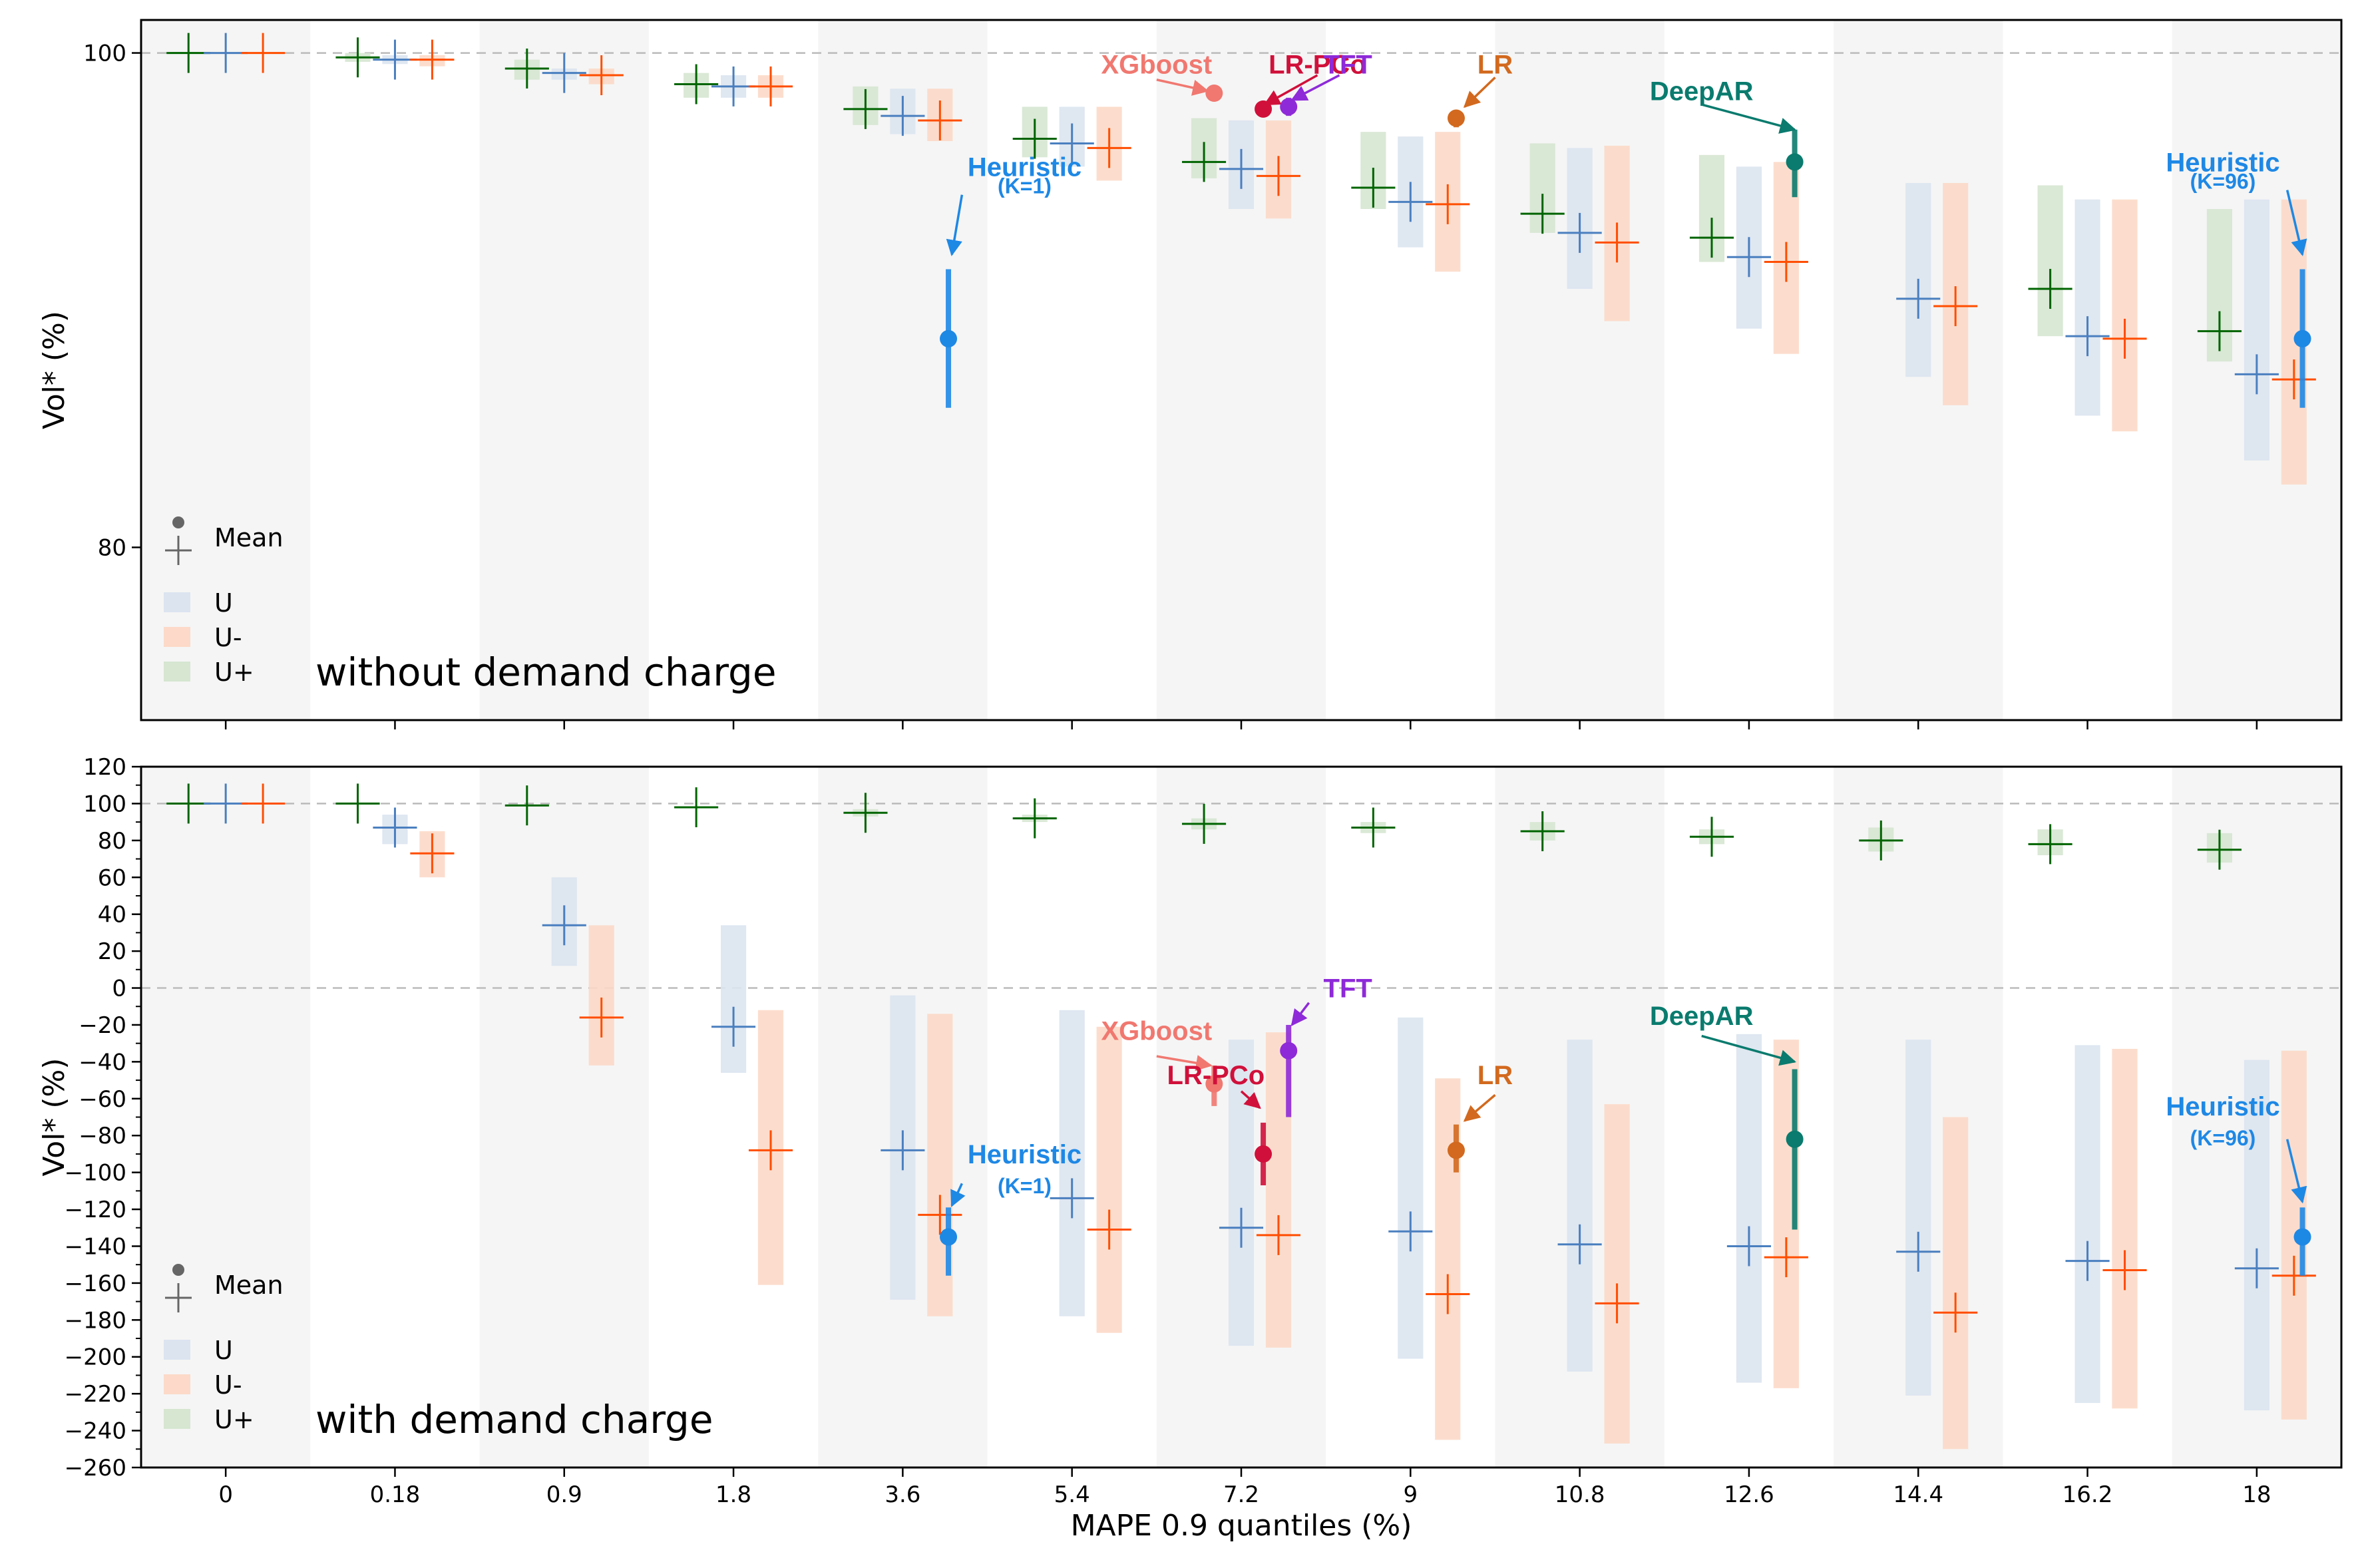 This screenshot has width=2364, height=1568. I want to click on panel-caption: without demand charge, so click(546, 672).